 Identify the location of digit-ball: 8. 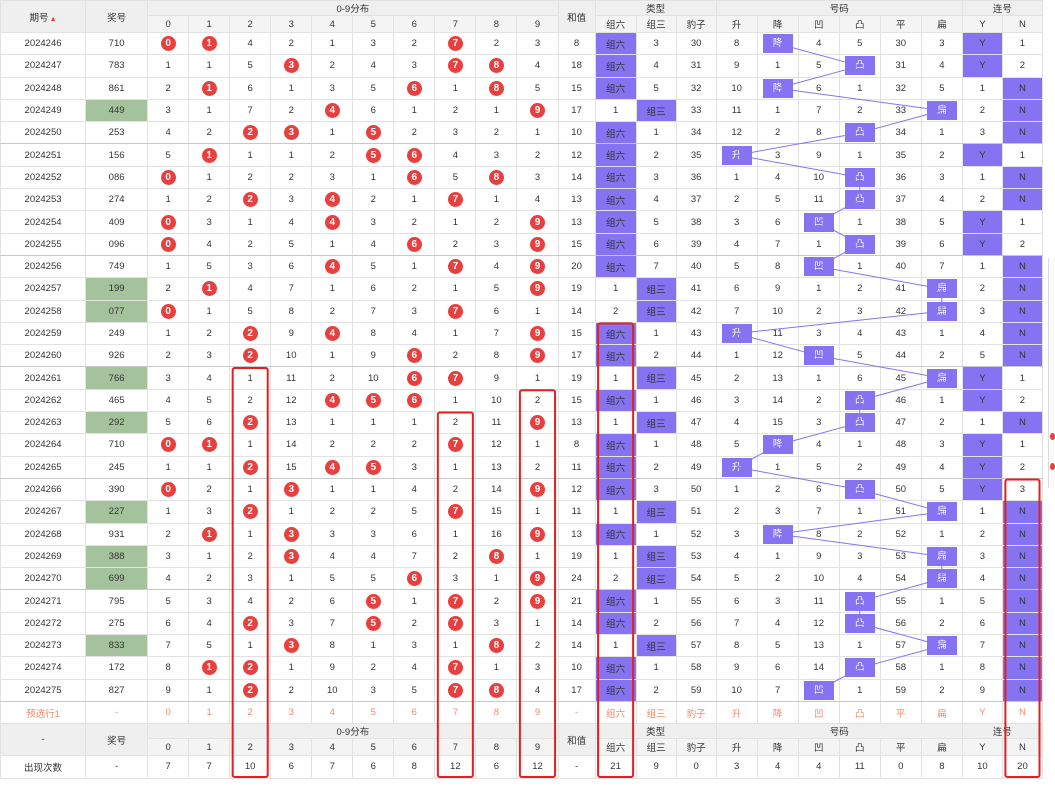
(496, 88).